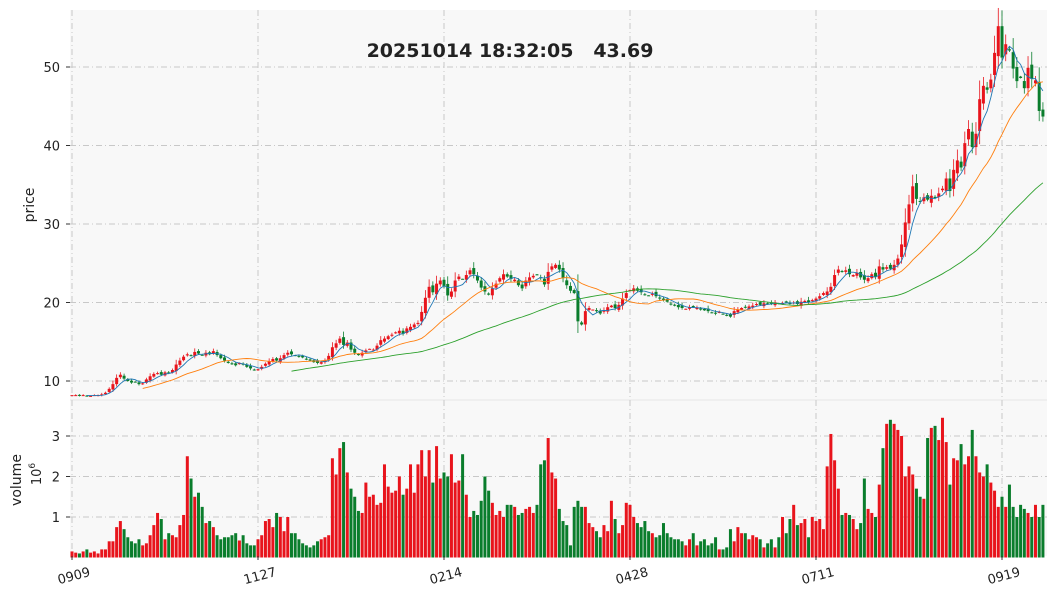 The height and width of the screenshot is (602, 1055). I want to click on volume-axis-label: volume, so click(17, 480).